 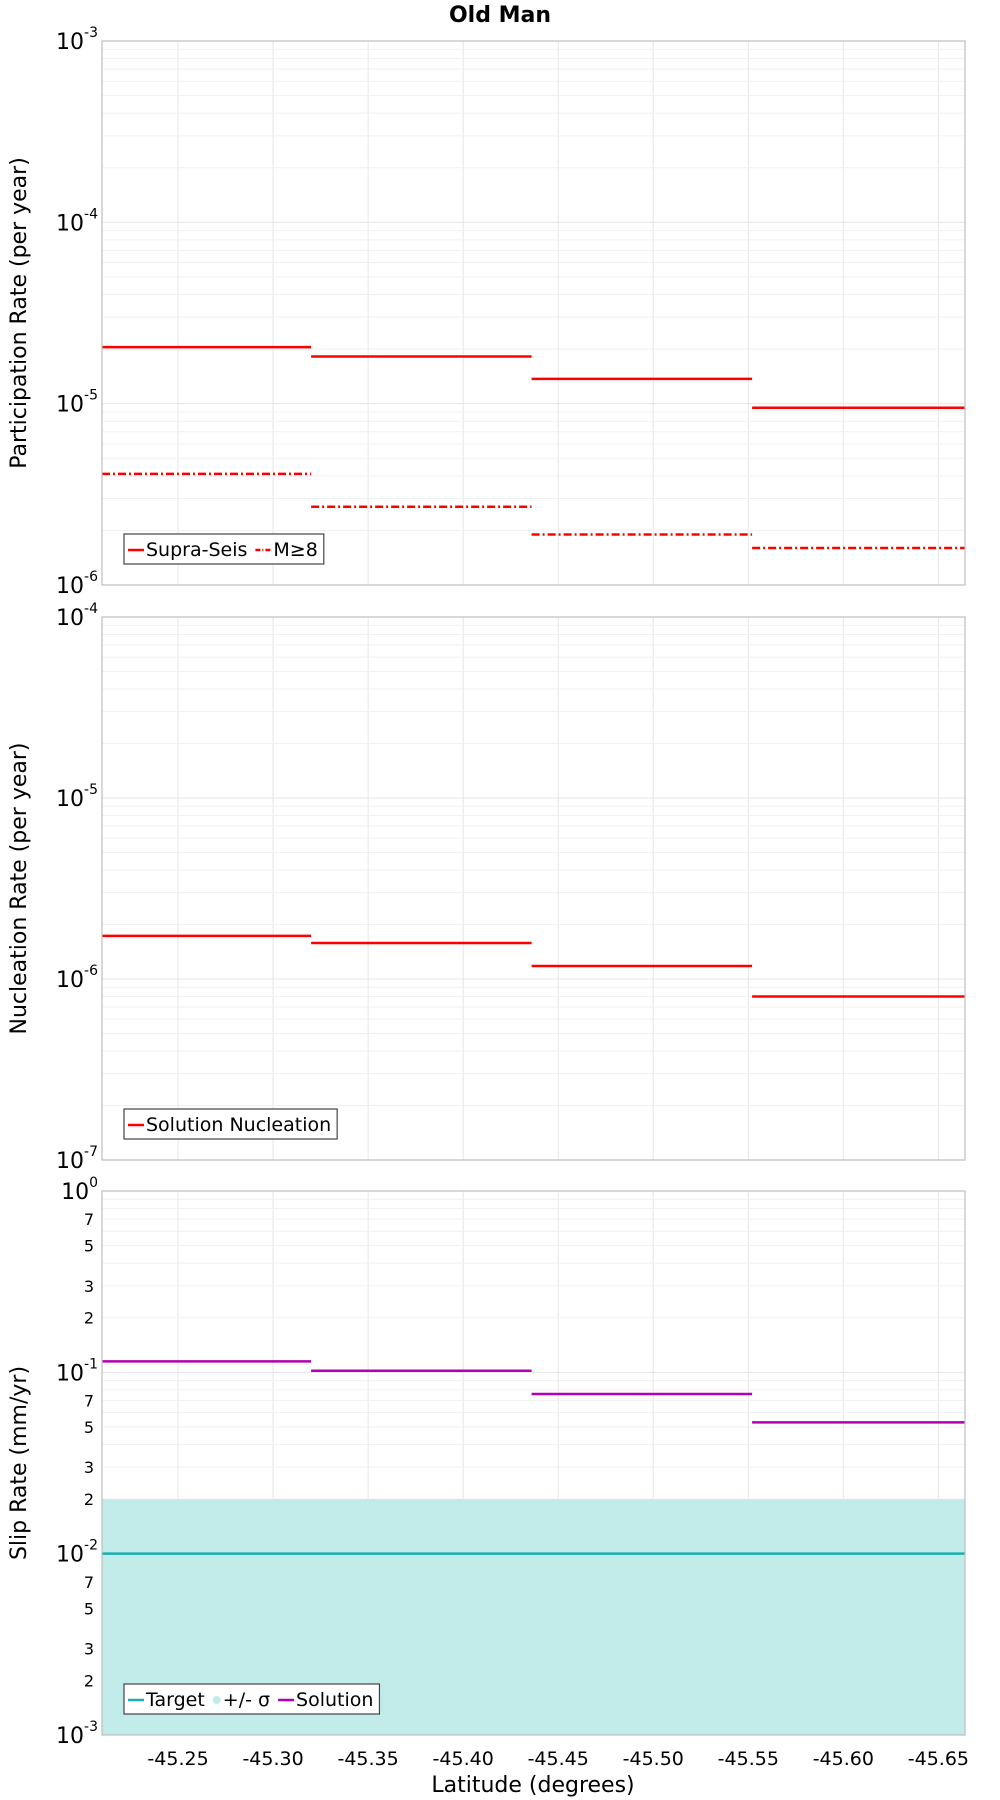 I want to click on x-tick-label: -45.45, so click(x=558, y=1759).